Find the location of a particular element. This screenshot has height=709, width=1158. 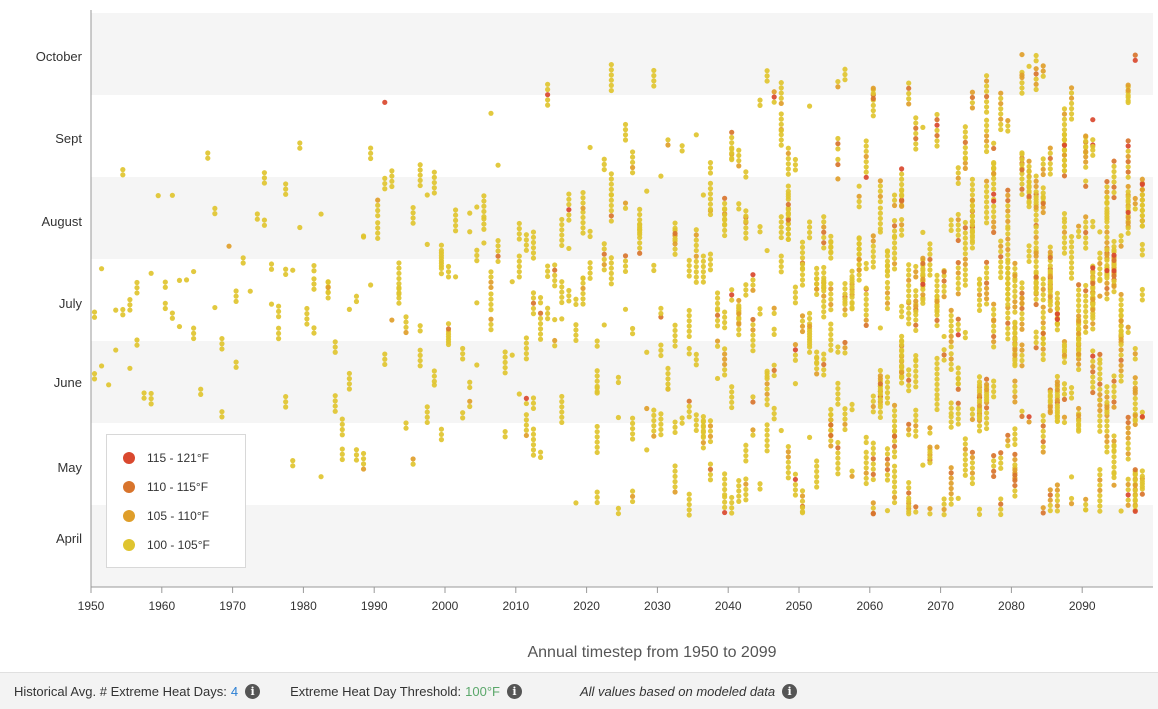

y-tick-label: June is located at coordinates (68, 382).